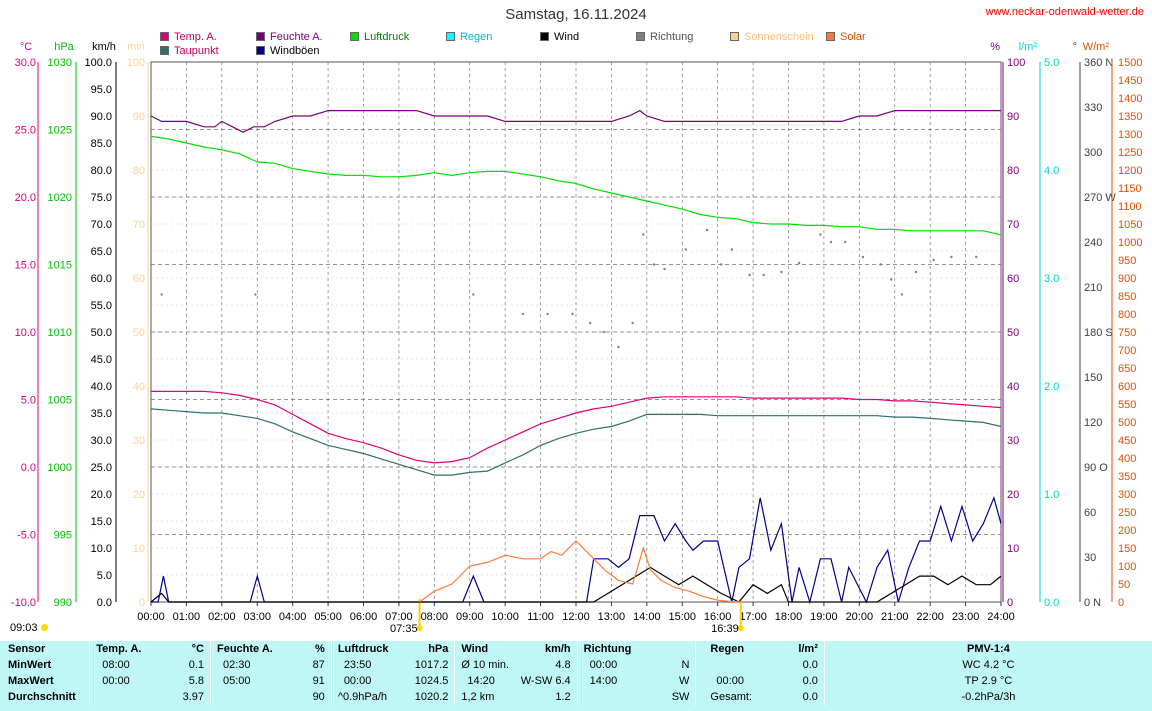  Describe the element at coordinates (1093, 288) in the screenshot. I see `direction-tick-label: 210` at that location.